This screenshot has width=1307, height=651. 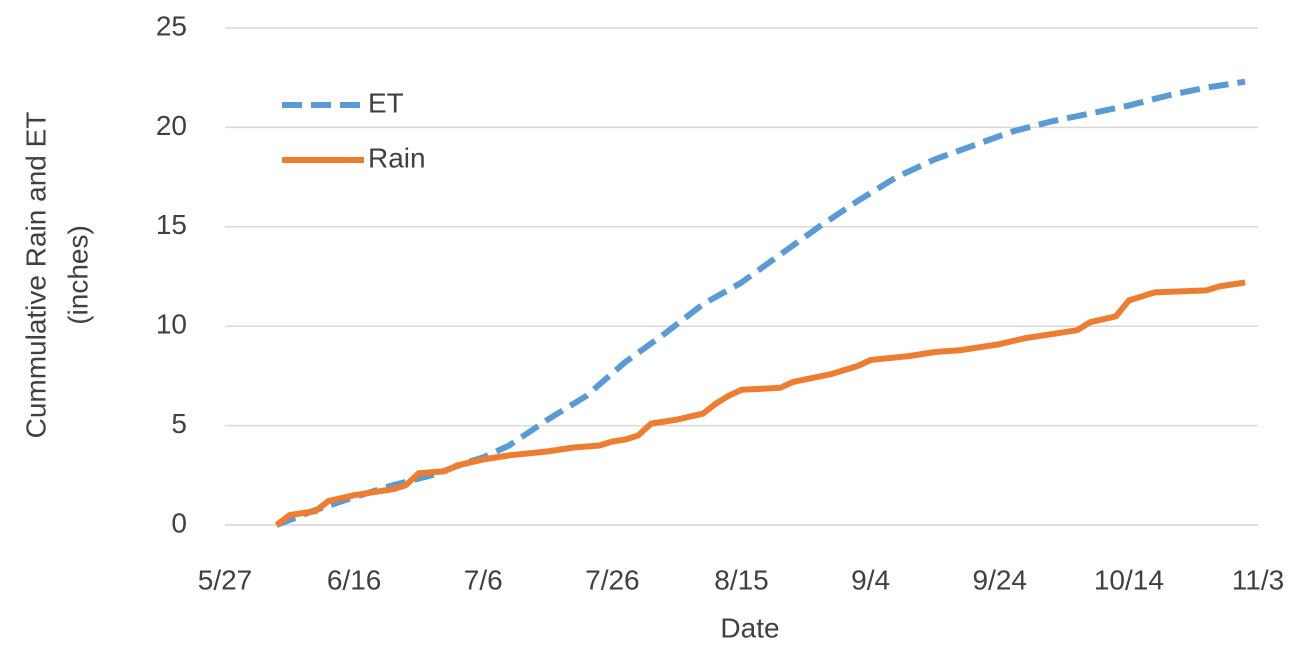 What do you see at coordinates (483, 579) in the screenshot?
I see `x-tick-label: 7/6` at bounding box center [483, 579].